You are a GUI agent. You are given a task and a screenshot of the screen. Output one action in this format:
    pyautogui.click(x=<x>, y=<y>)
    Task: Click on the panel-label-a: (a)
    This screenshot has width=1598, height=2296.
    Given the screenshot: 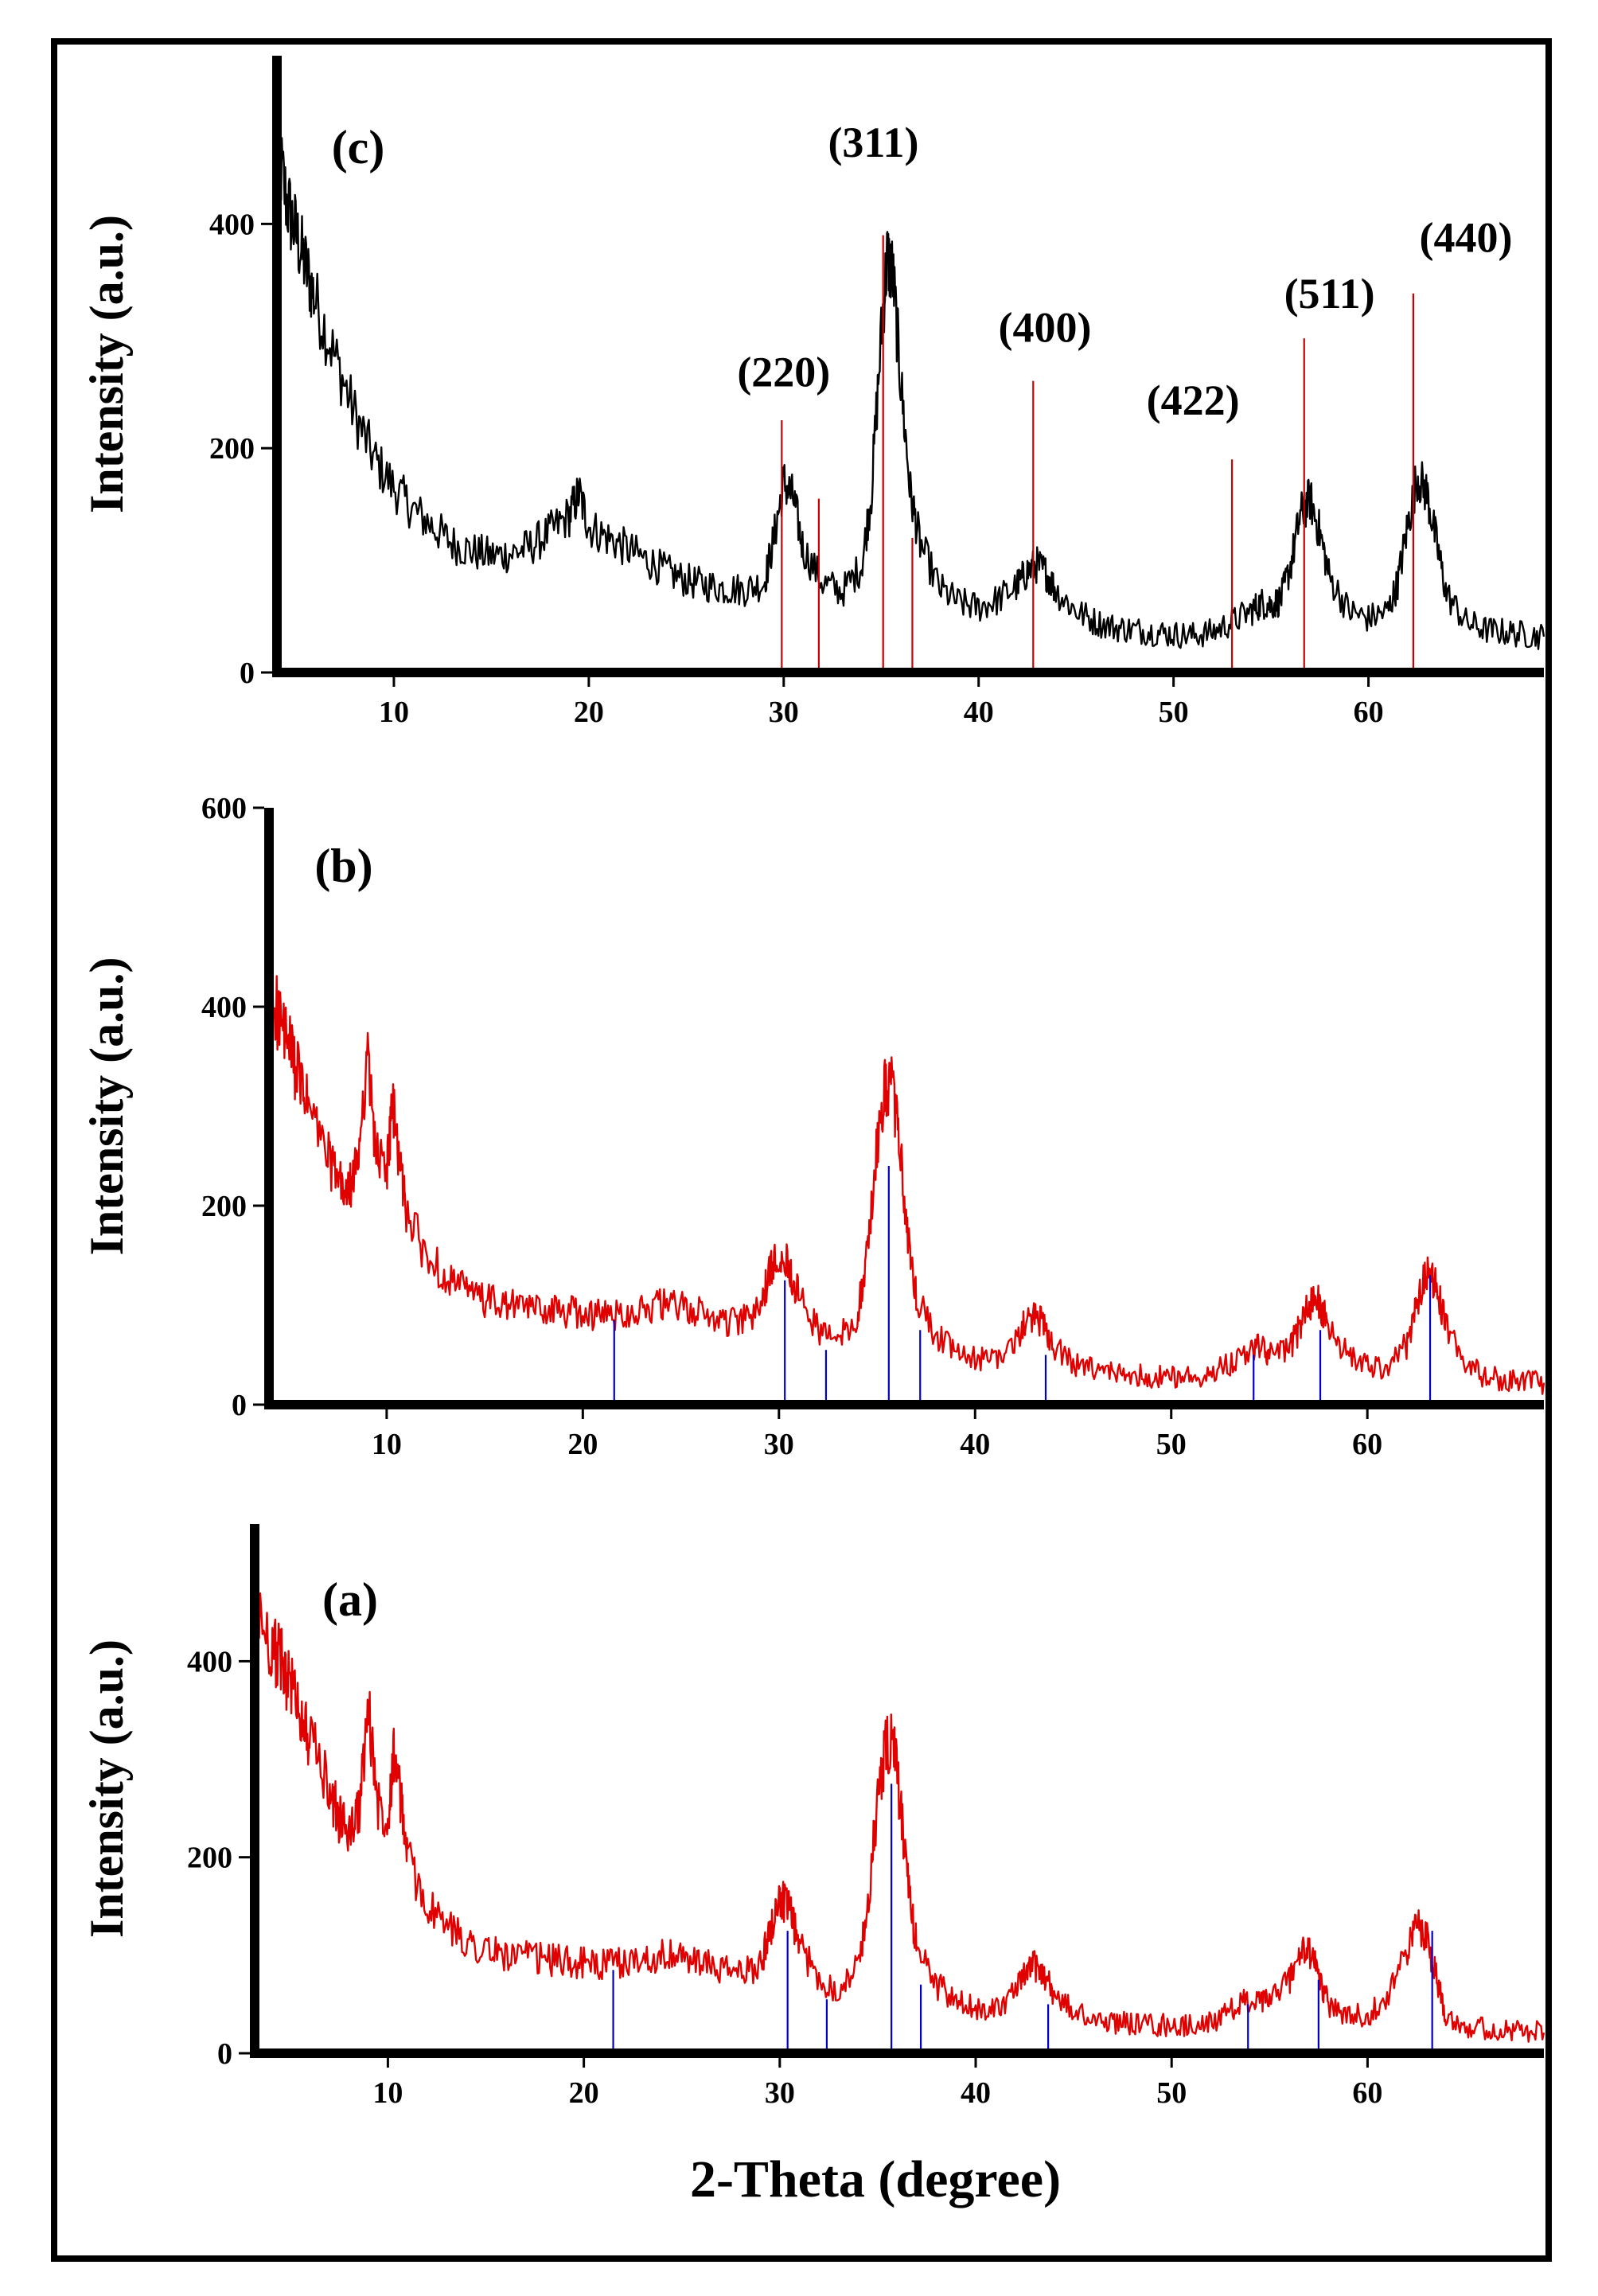 What is the action you would take?
    pyautogui.click(x=350, y=1600)
    